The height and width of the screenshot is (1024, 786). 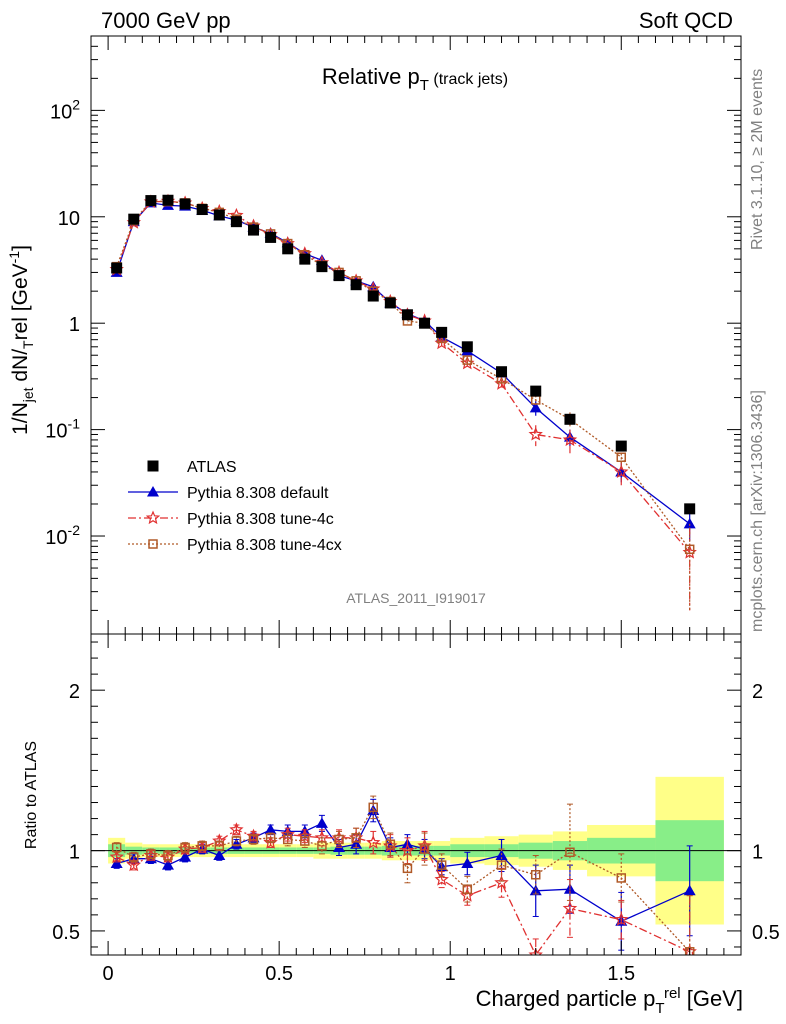 What do you see at coordinates (279, 974) in the screenshot?
I see `x-tick-label: 0.5` at bounding box center [279, 974].